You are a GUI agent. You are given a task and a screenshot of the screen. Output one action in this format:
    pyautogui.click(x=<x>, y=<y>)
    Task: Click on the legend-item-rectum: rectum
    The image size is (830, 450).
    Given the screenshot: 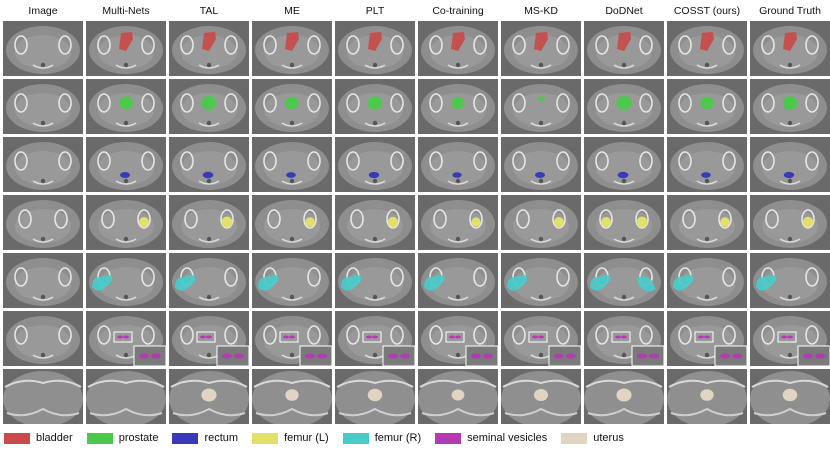 What is the action you would take?
    pyautogui.click(x=205, y=438)
    